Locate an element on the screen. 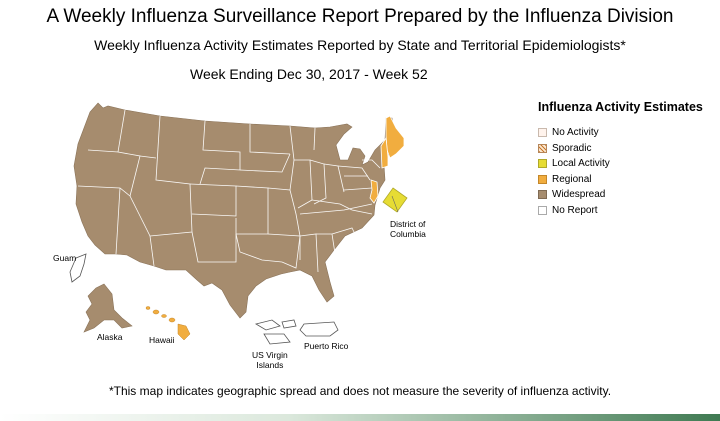  territory-guam is located at coordinates (78, 268).